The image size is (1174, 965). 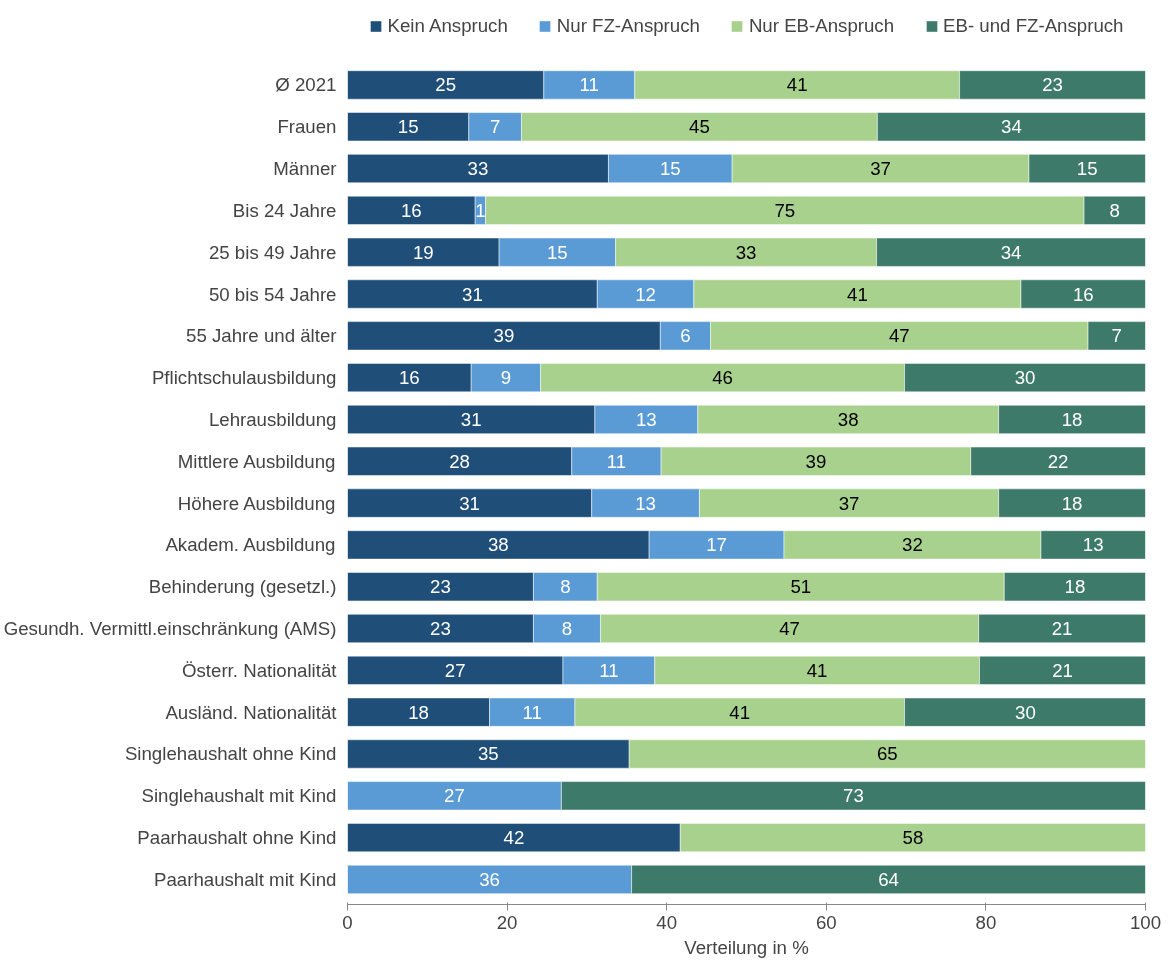 What do you see at coordinates (170, 629) in the screenshot?
I see `y-tick-label: Gesundh. Vermittl.einschränkung (AMS)` at bounding box center [170, 629].